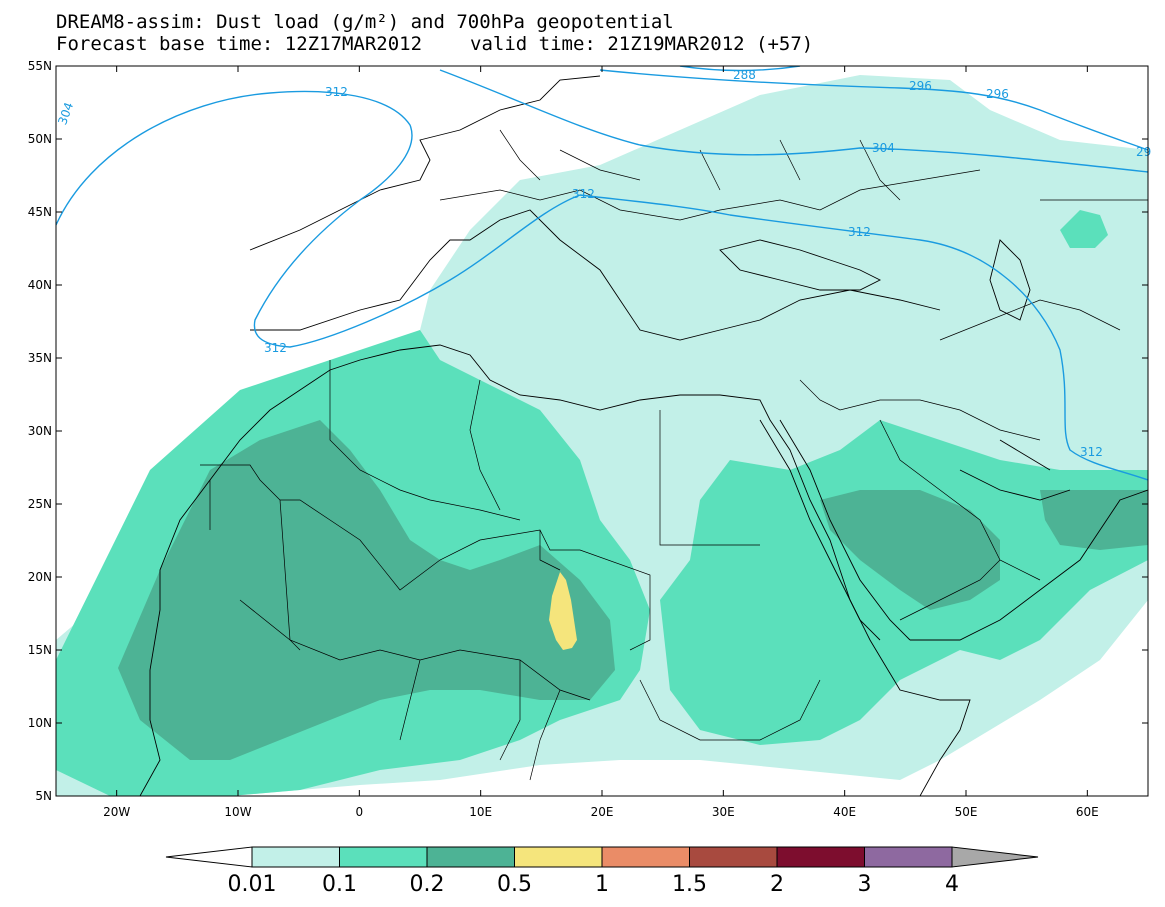  Describe the element at coordinates (1084, 229) in the screenshot. I see `dust-level-0.1-caspian` at that location.